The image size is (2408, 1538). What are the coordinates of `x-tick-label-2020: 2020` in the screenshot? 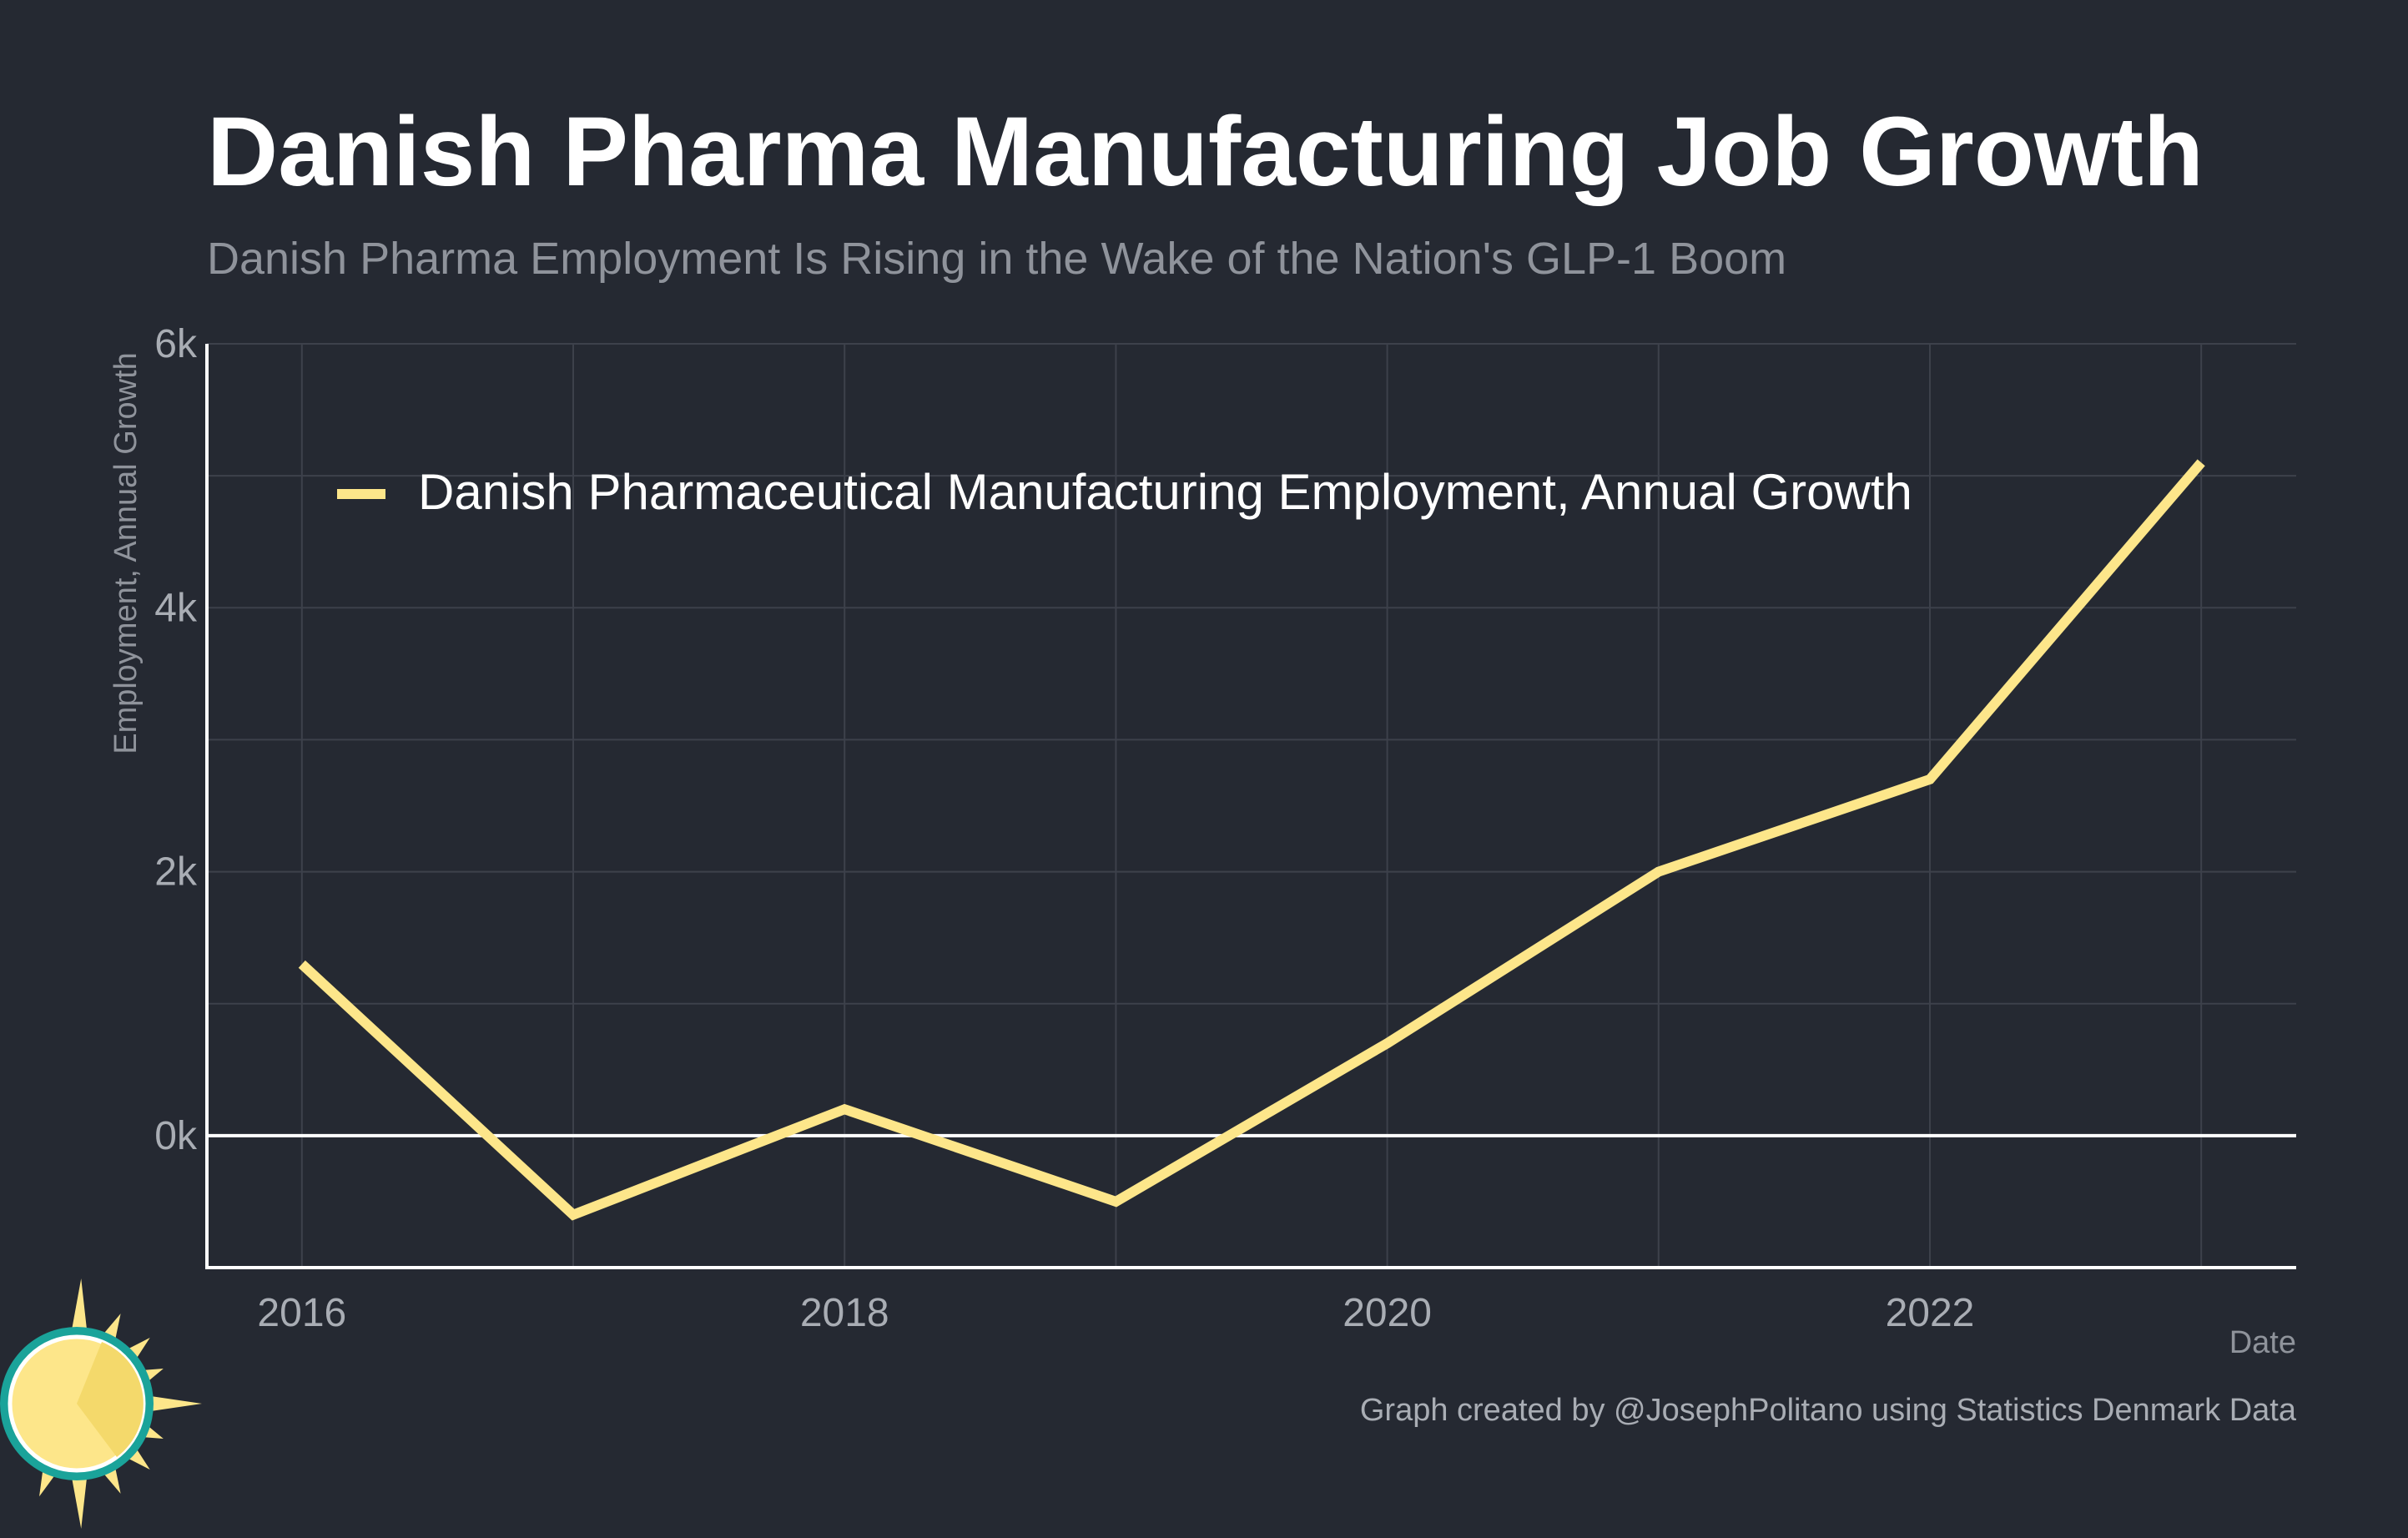 It's located at (1387, 1313).